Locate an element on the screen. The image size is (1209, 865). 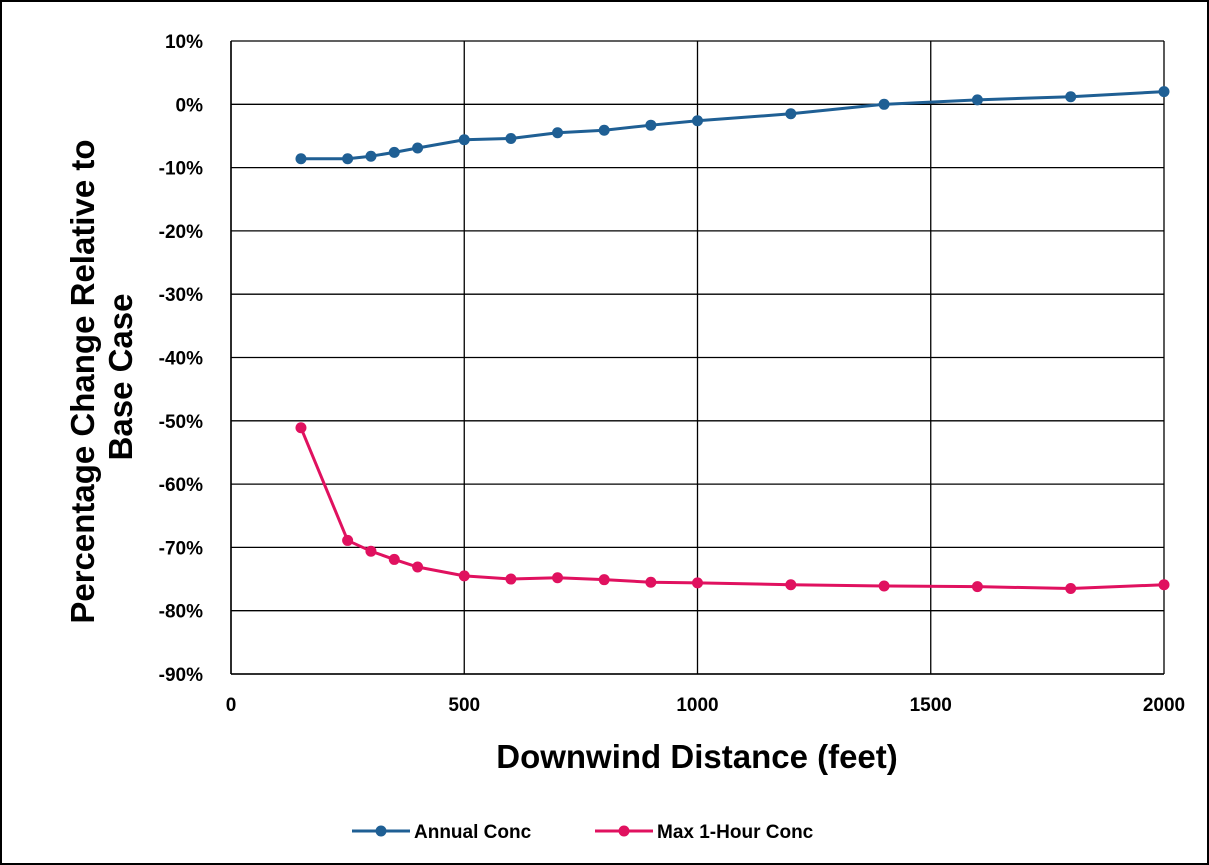
legend-label-annual-conc: Annual Conc is located at coordinates (473, 832).